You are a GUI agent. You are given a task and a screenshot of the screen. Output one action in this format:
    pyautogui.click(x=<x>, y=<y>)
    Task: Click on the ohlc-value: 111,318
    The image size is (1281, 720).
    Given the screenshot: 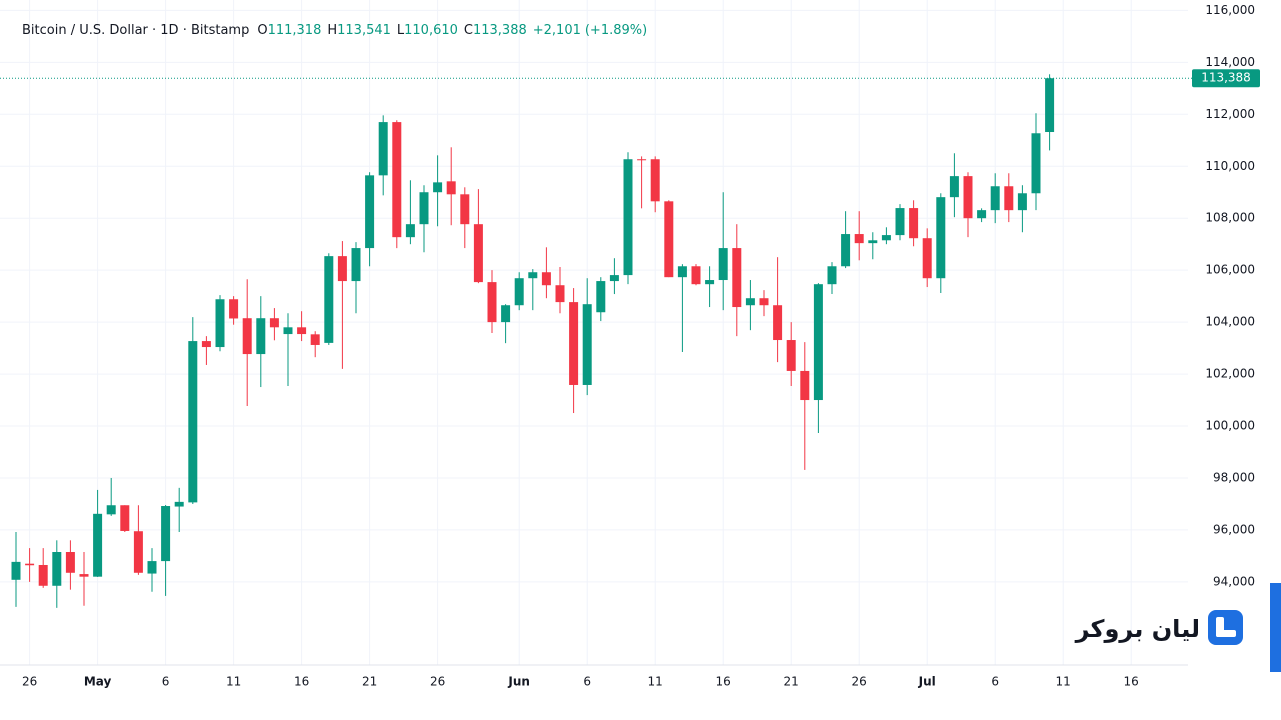 What is the action you would take?
    pyautogui.click(x=295, y=30)
    